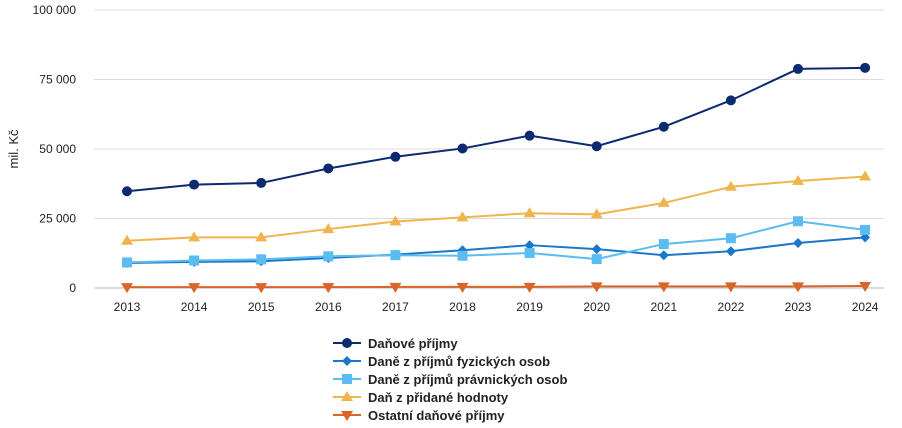  Describe the element at coordinates (438, 397) in the screenshot. I see `legend-label: Daň z přidané hodnoty` at that location.